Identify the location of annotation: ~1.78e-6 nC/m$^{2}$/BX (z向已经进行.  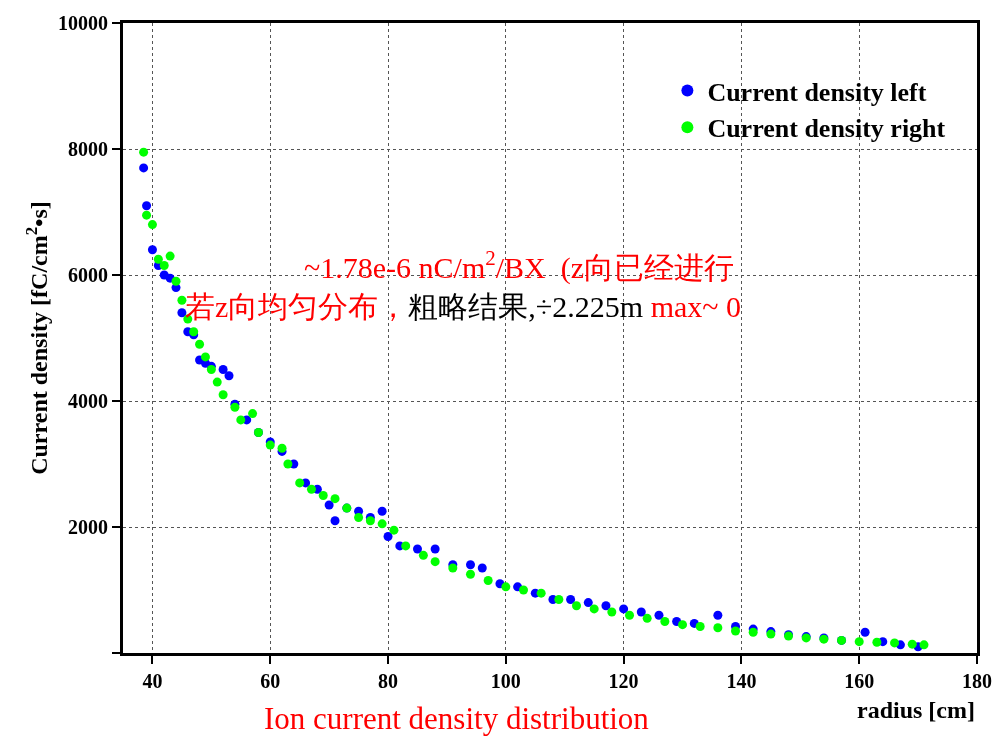
(519, 265).